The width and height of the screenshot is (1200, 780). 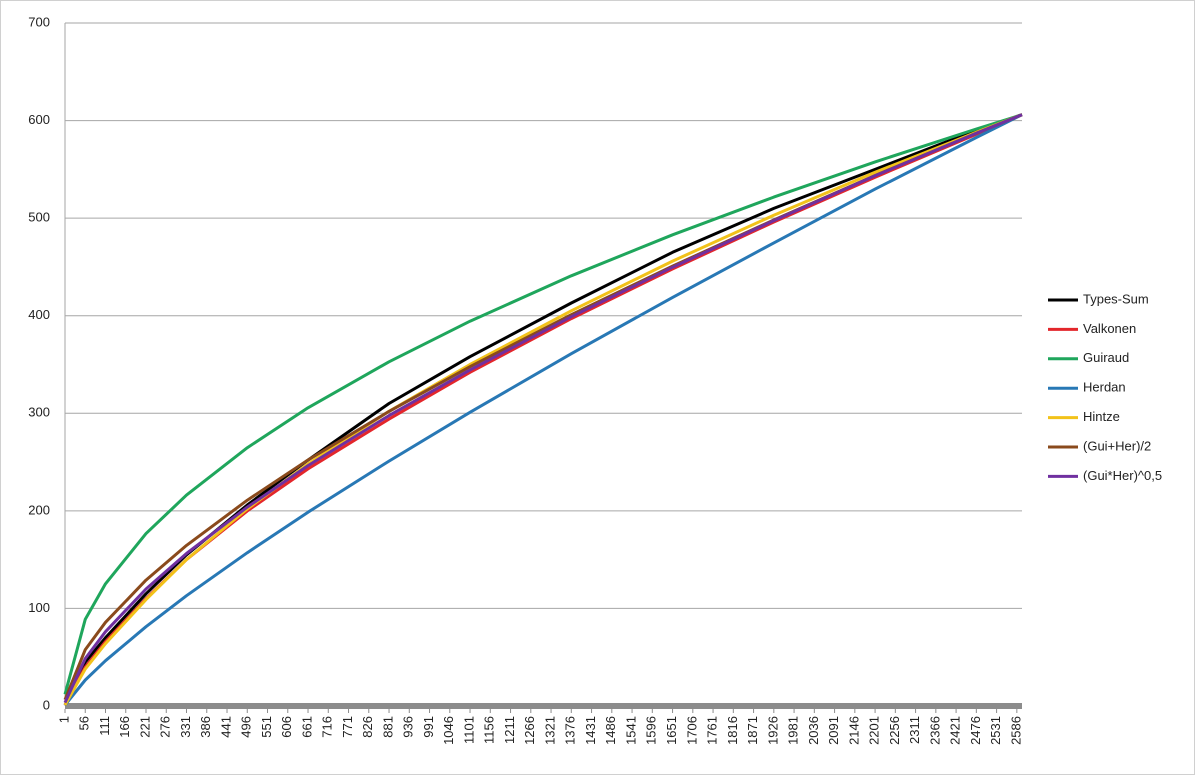 I want to click on y-tick-label: 400, so click(x=39, y=314).